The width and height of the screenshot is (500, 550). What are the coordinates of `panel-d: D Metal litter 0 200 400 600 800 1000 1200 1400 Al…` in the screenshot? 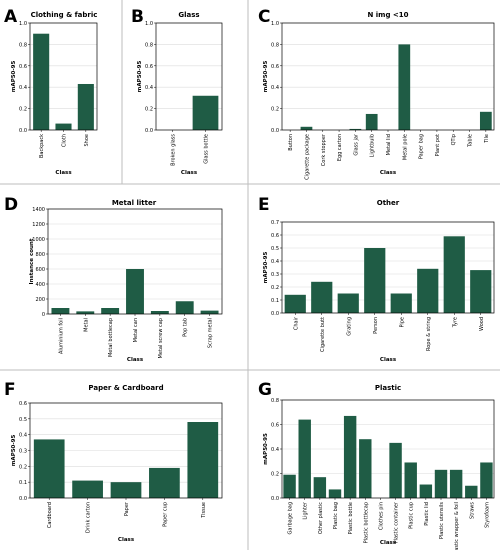 It's located at (113, 279).